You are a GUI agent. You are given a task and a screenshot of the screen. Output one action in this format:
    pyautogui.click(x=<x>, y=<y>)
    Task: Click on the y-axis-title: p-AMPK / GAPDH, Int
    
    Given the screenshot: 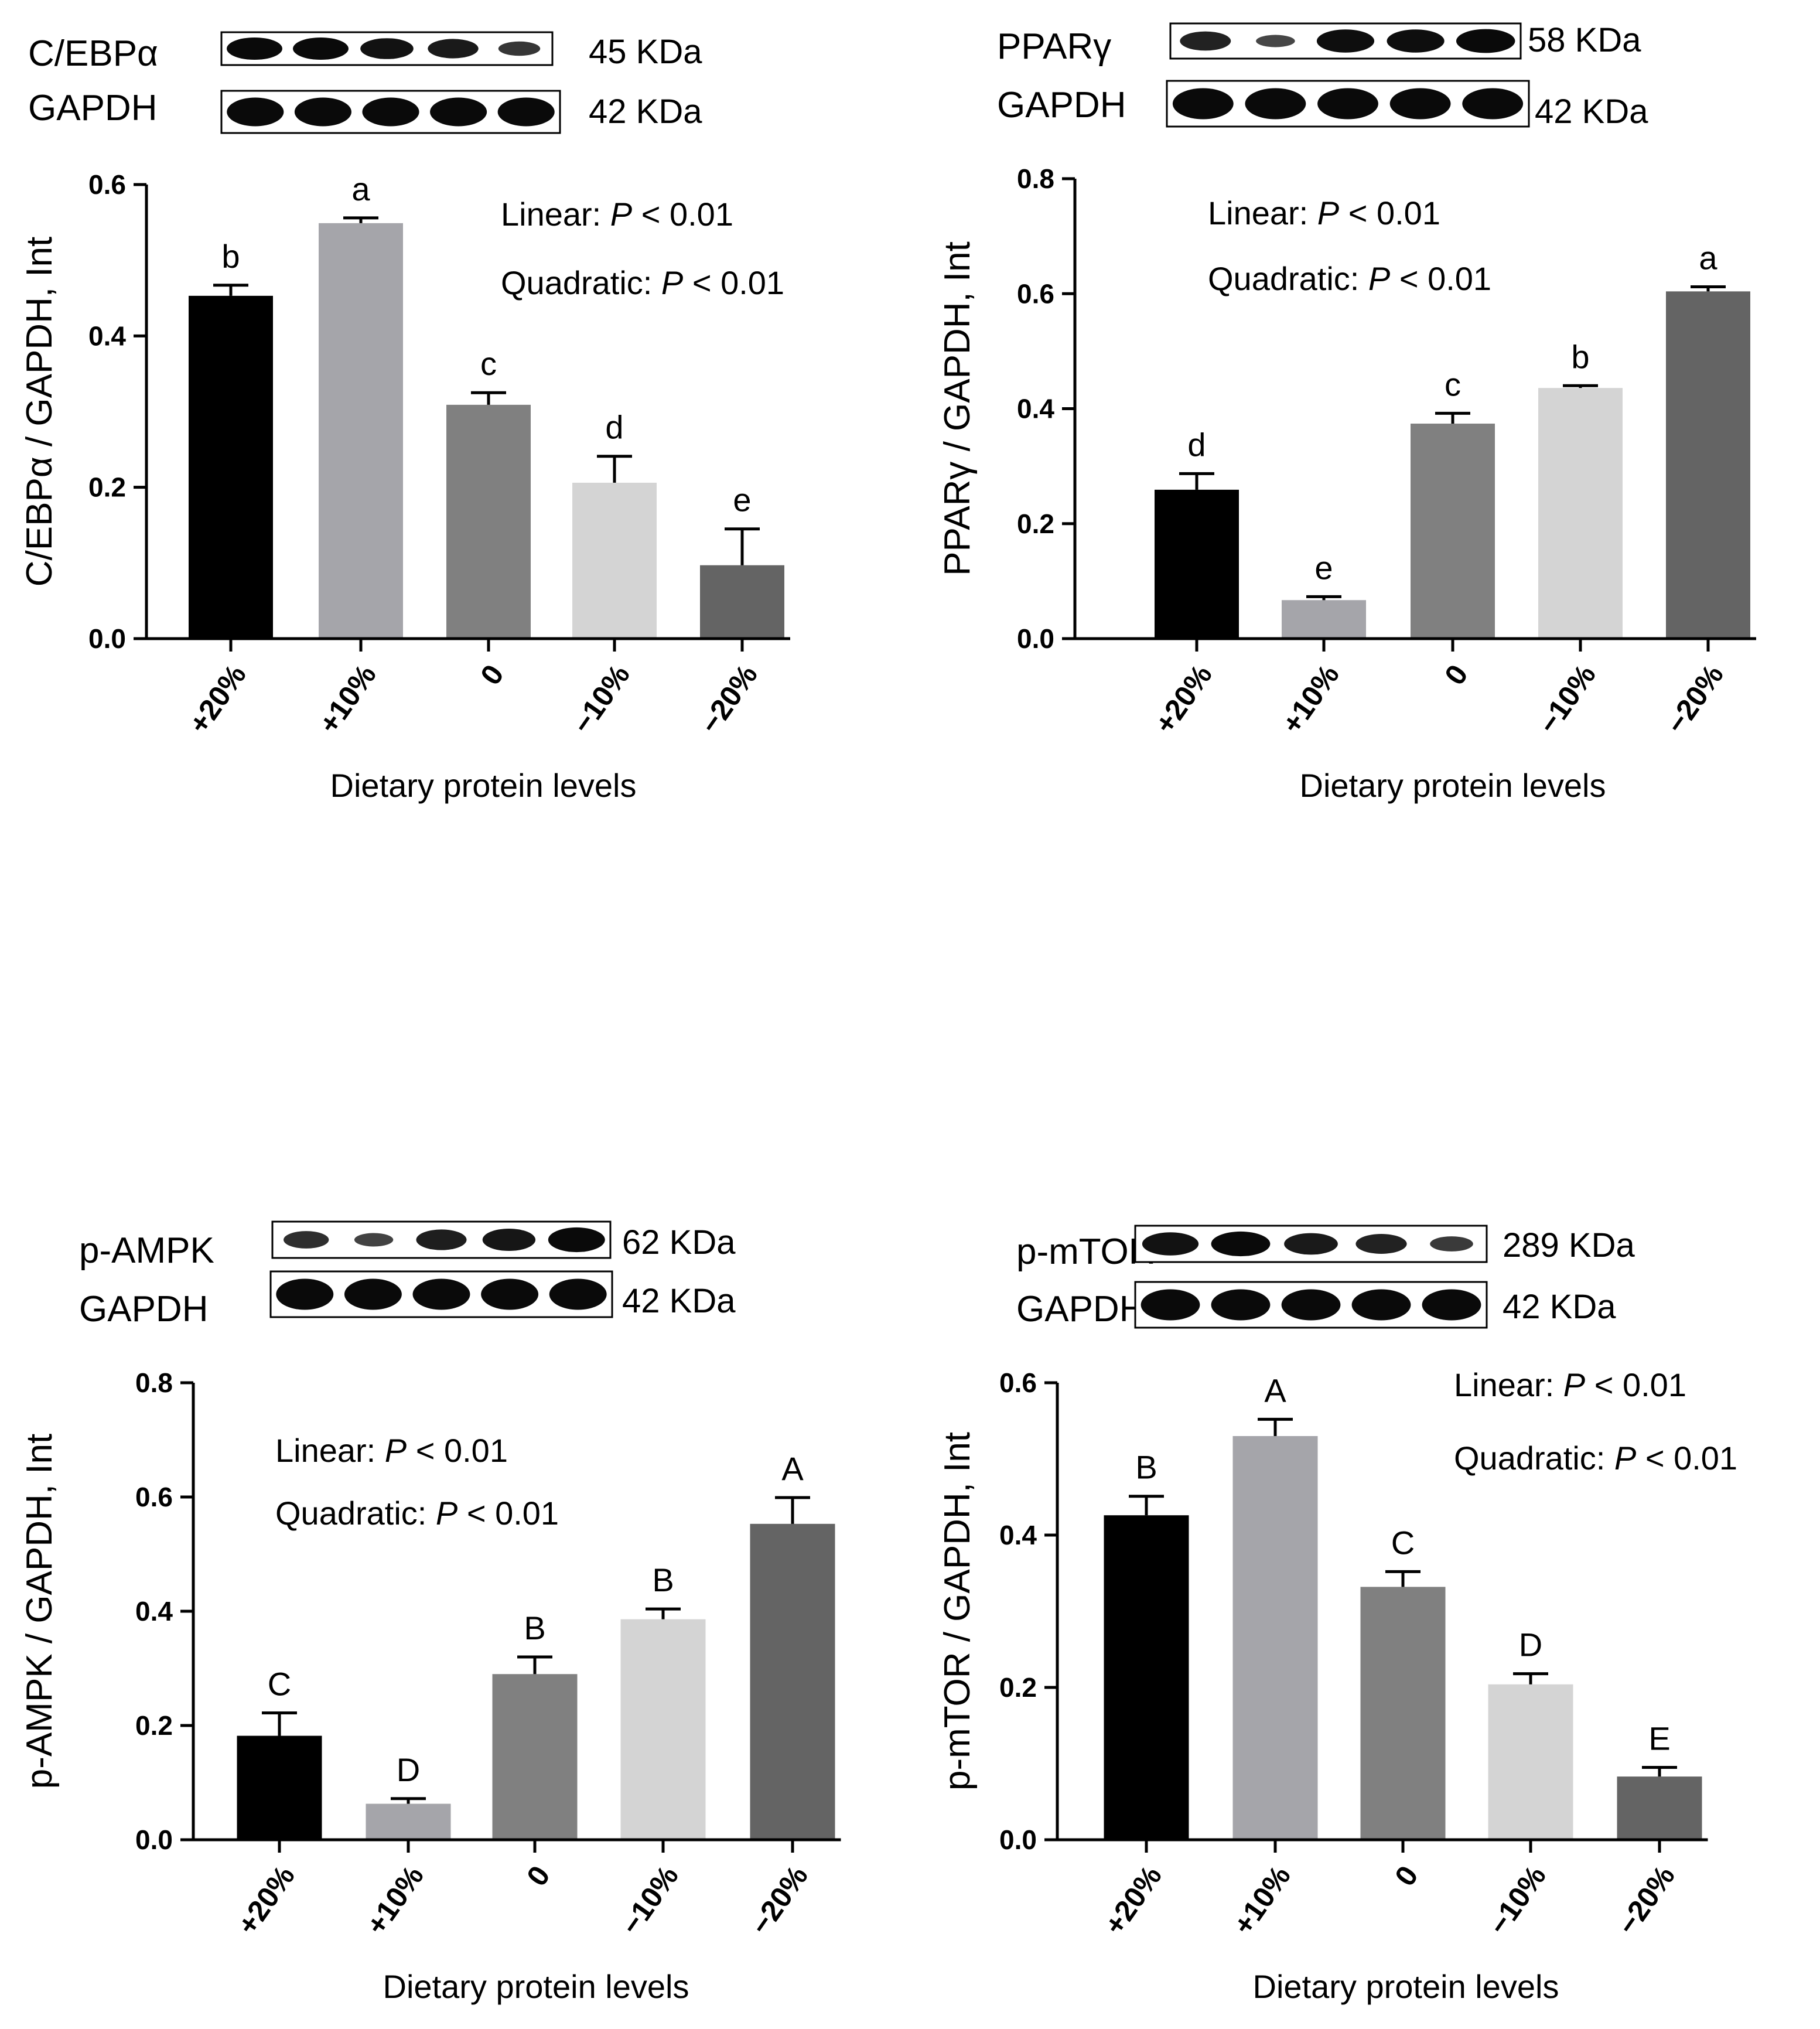 What is the action you would take?
    pyautogui.click(x=39, y=1611)
    